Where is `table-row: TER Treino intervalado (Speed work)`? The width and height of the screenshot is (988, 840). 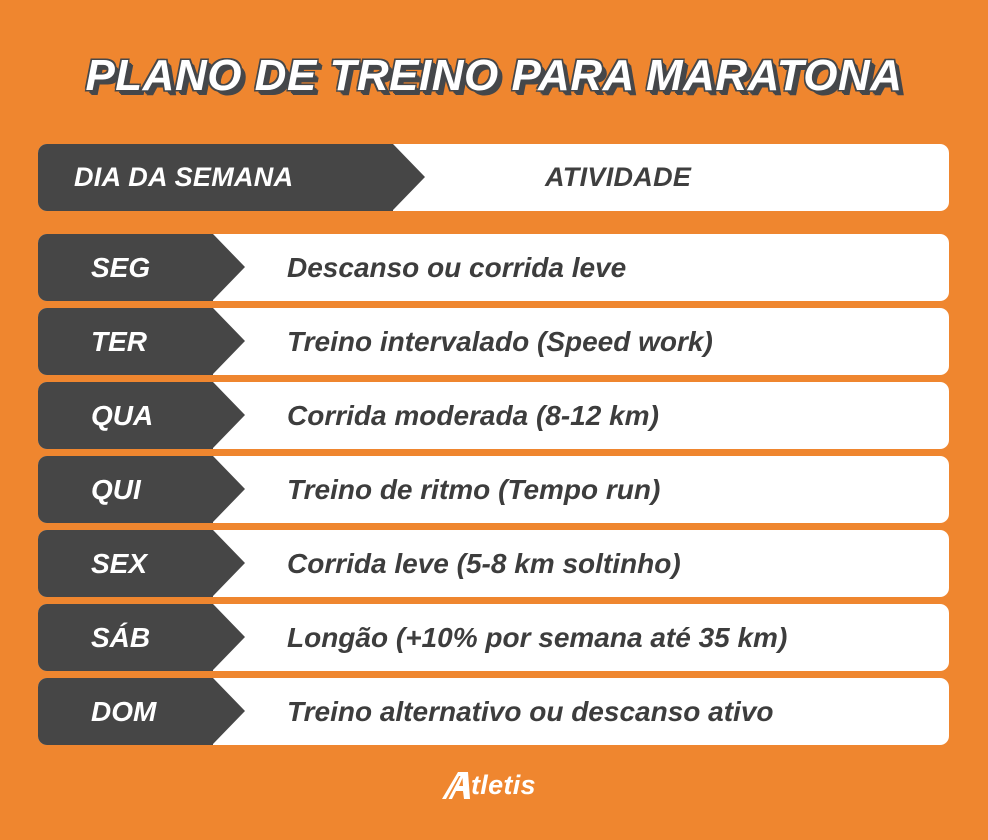 table-row: TER Treino intervalado (Speed work) is located at coordinates (493, 341).